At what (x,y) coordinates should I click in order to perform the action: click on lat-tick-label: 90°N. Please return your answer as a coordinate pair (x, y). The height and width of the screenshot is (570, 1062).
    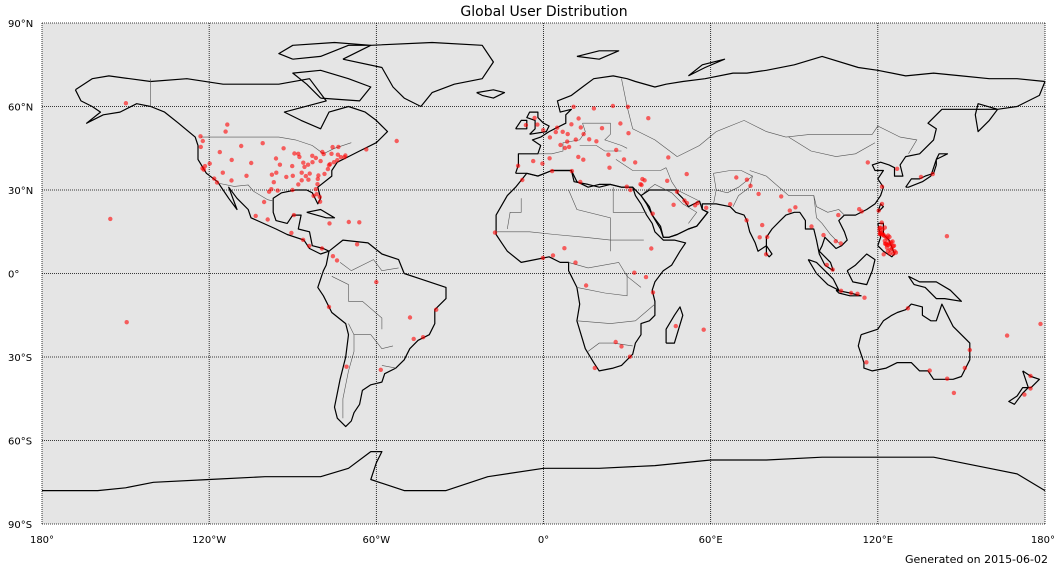
    Looking at the image, I should click on (20, 24).